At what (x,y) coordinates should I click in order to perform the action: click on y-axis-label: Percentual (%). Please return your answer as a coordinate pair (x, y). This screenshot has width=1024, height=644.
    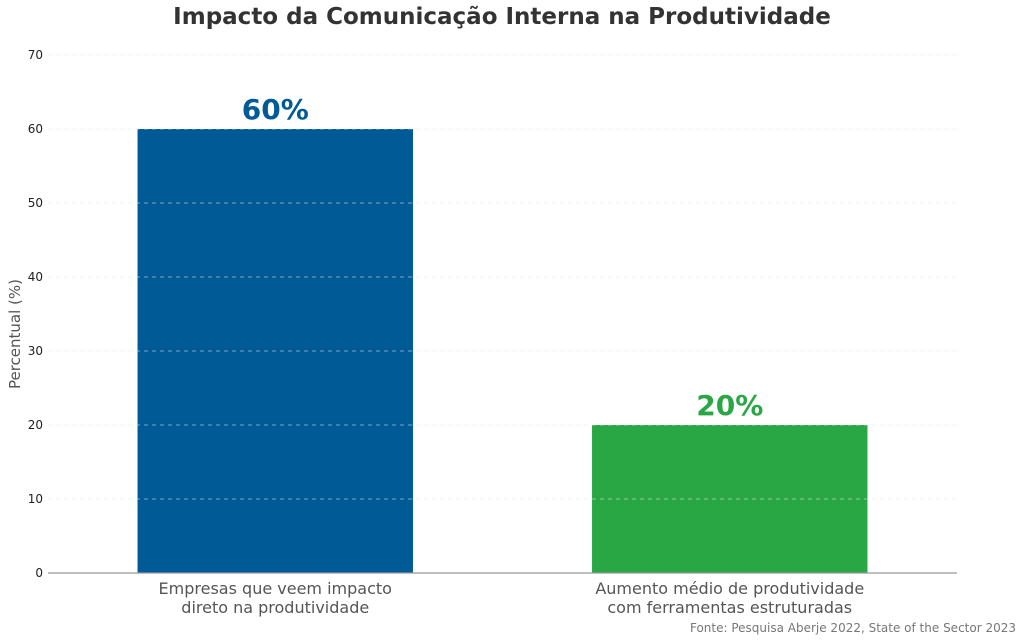
    Looking at the image, I should click on (15, 334).